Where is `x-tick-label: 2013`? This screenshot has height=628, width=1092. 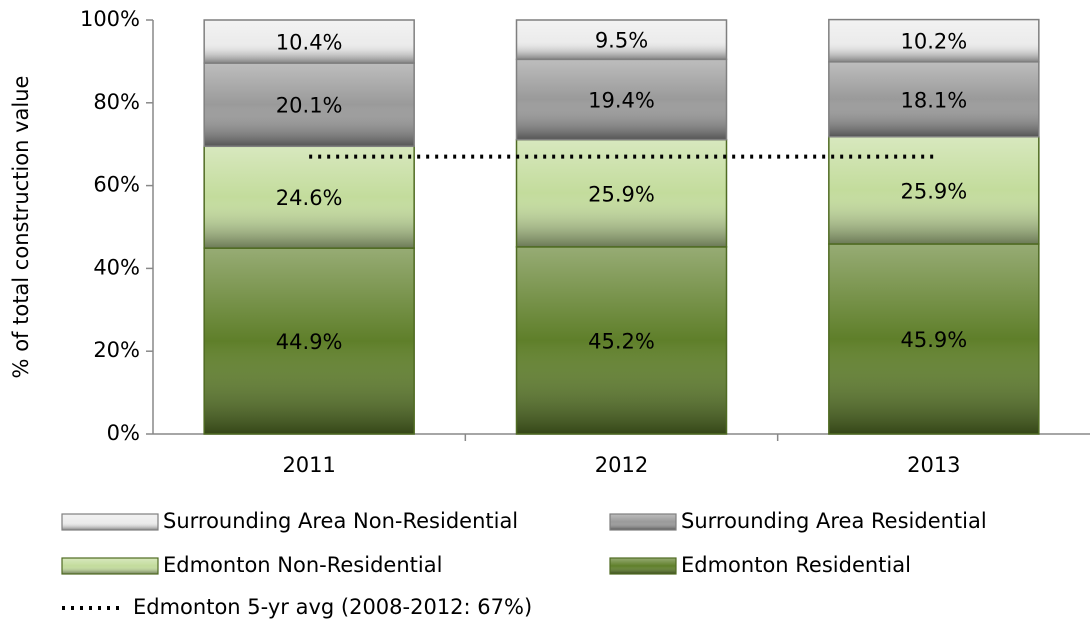 x-tick-label: 2013 is located at coordinates (933, 465).